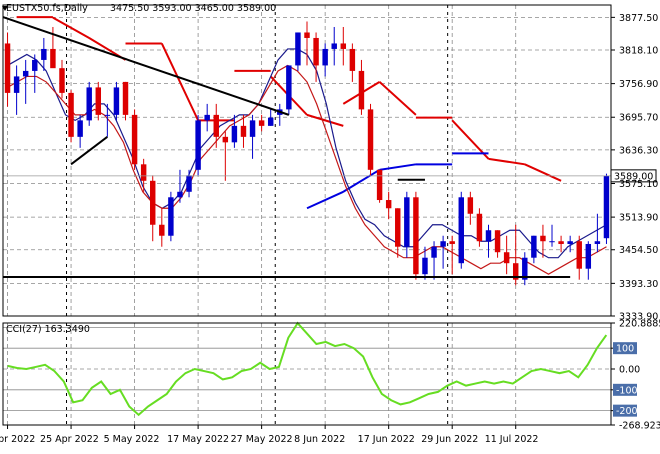 This screenshot has width=660, height=454. Describe the element at coordinates (48, 329) in the screenshot. I see `cci-title: CCI(27) 163.3490` at that location.